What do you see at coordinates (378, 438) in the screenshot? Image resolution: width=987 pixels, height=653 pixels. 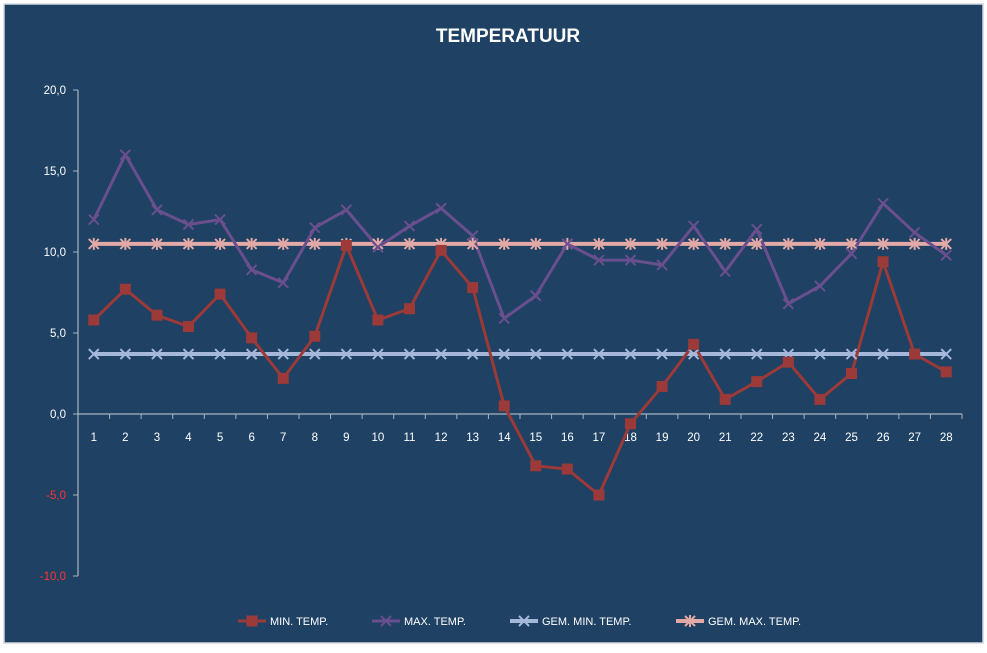 I see `x-tick-label: 10` at bounding box center [378, 438].